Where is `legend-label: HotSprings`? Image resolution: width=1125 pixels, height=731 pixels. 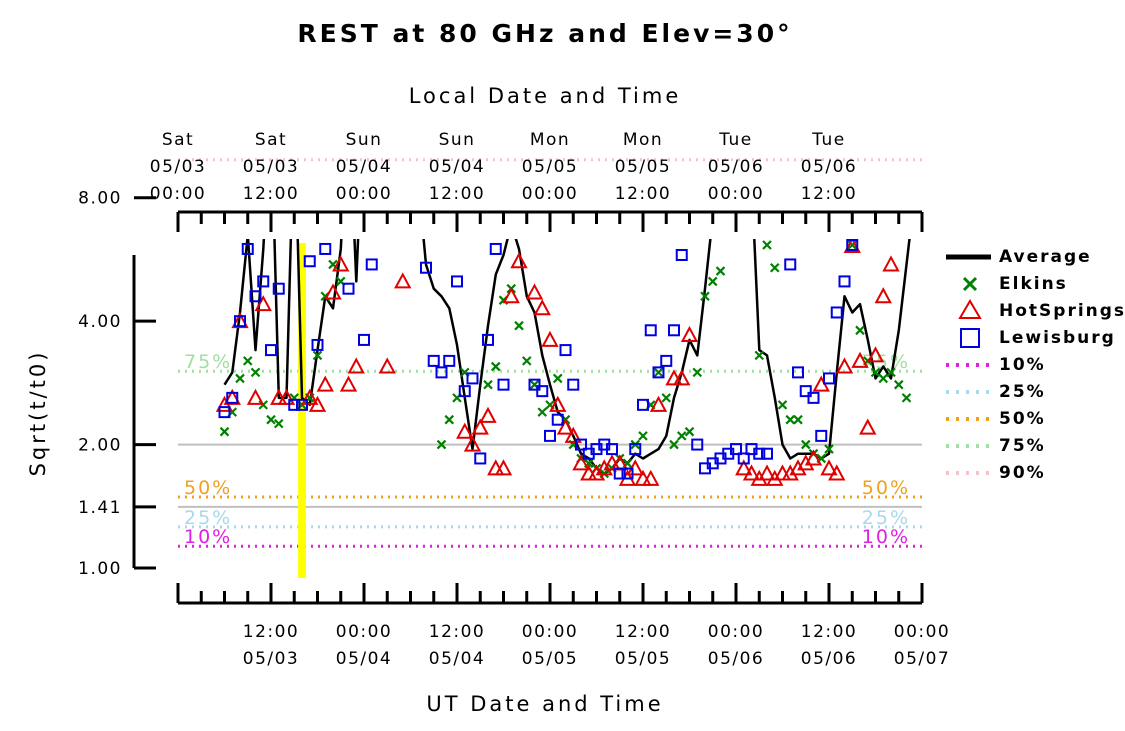 legend-label: HotSprings is located at coordinates (1062, 311).